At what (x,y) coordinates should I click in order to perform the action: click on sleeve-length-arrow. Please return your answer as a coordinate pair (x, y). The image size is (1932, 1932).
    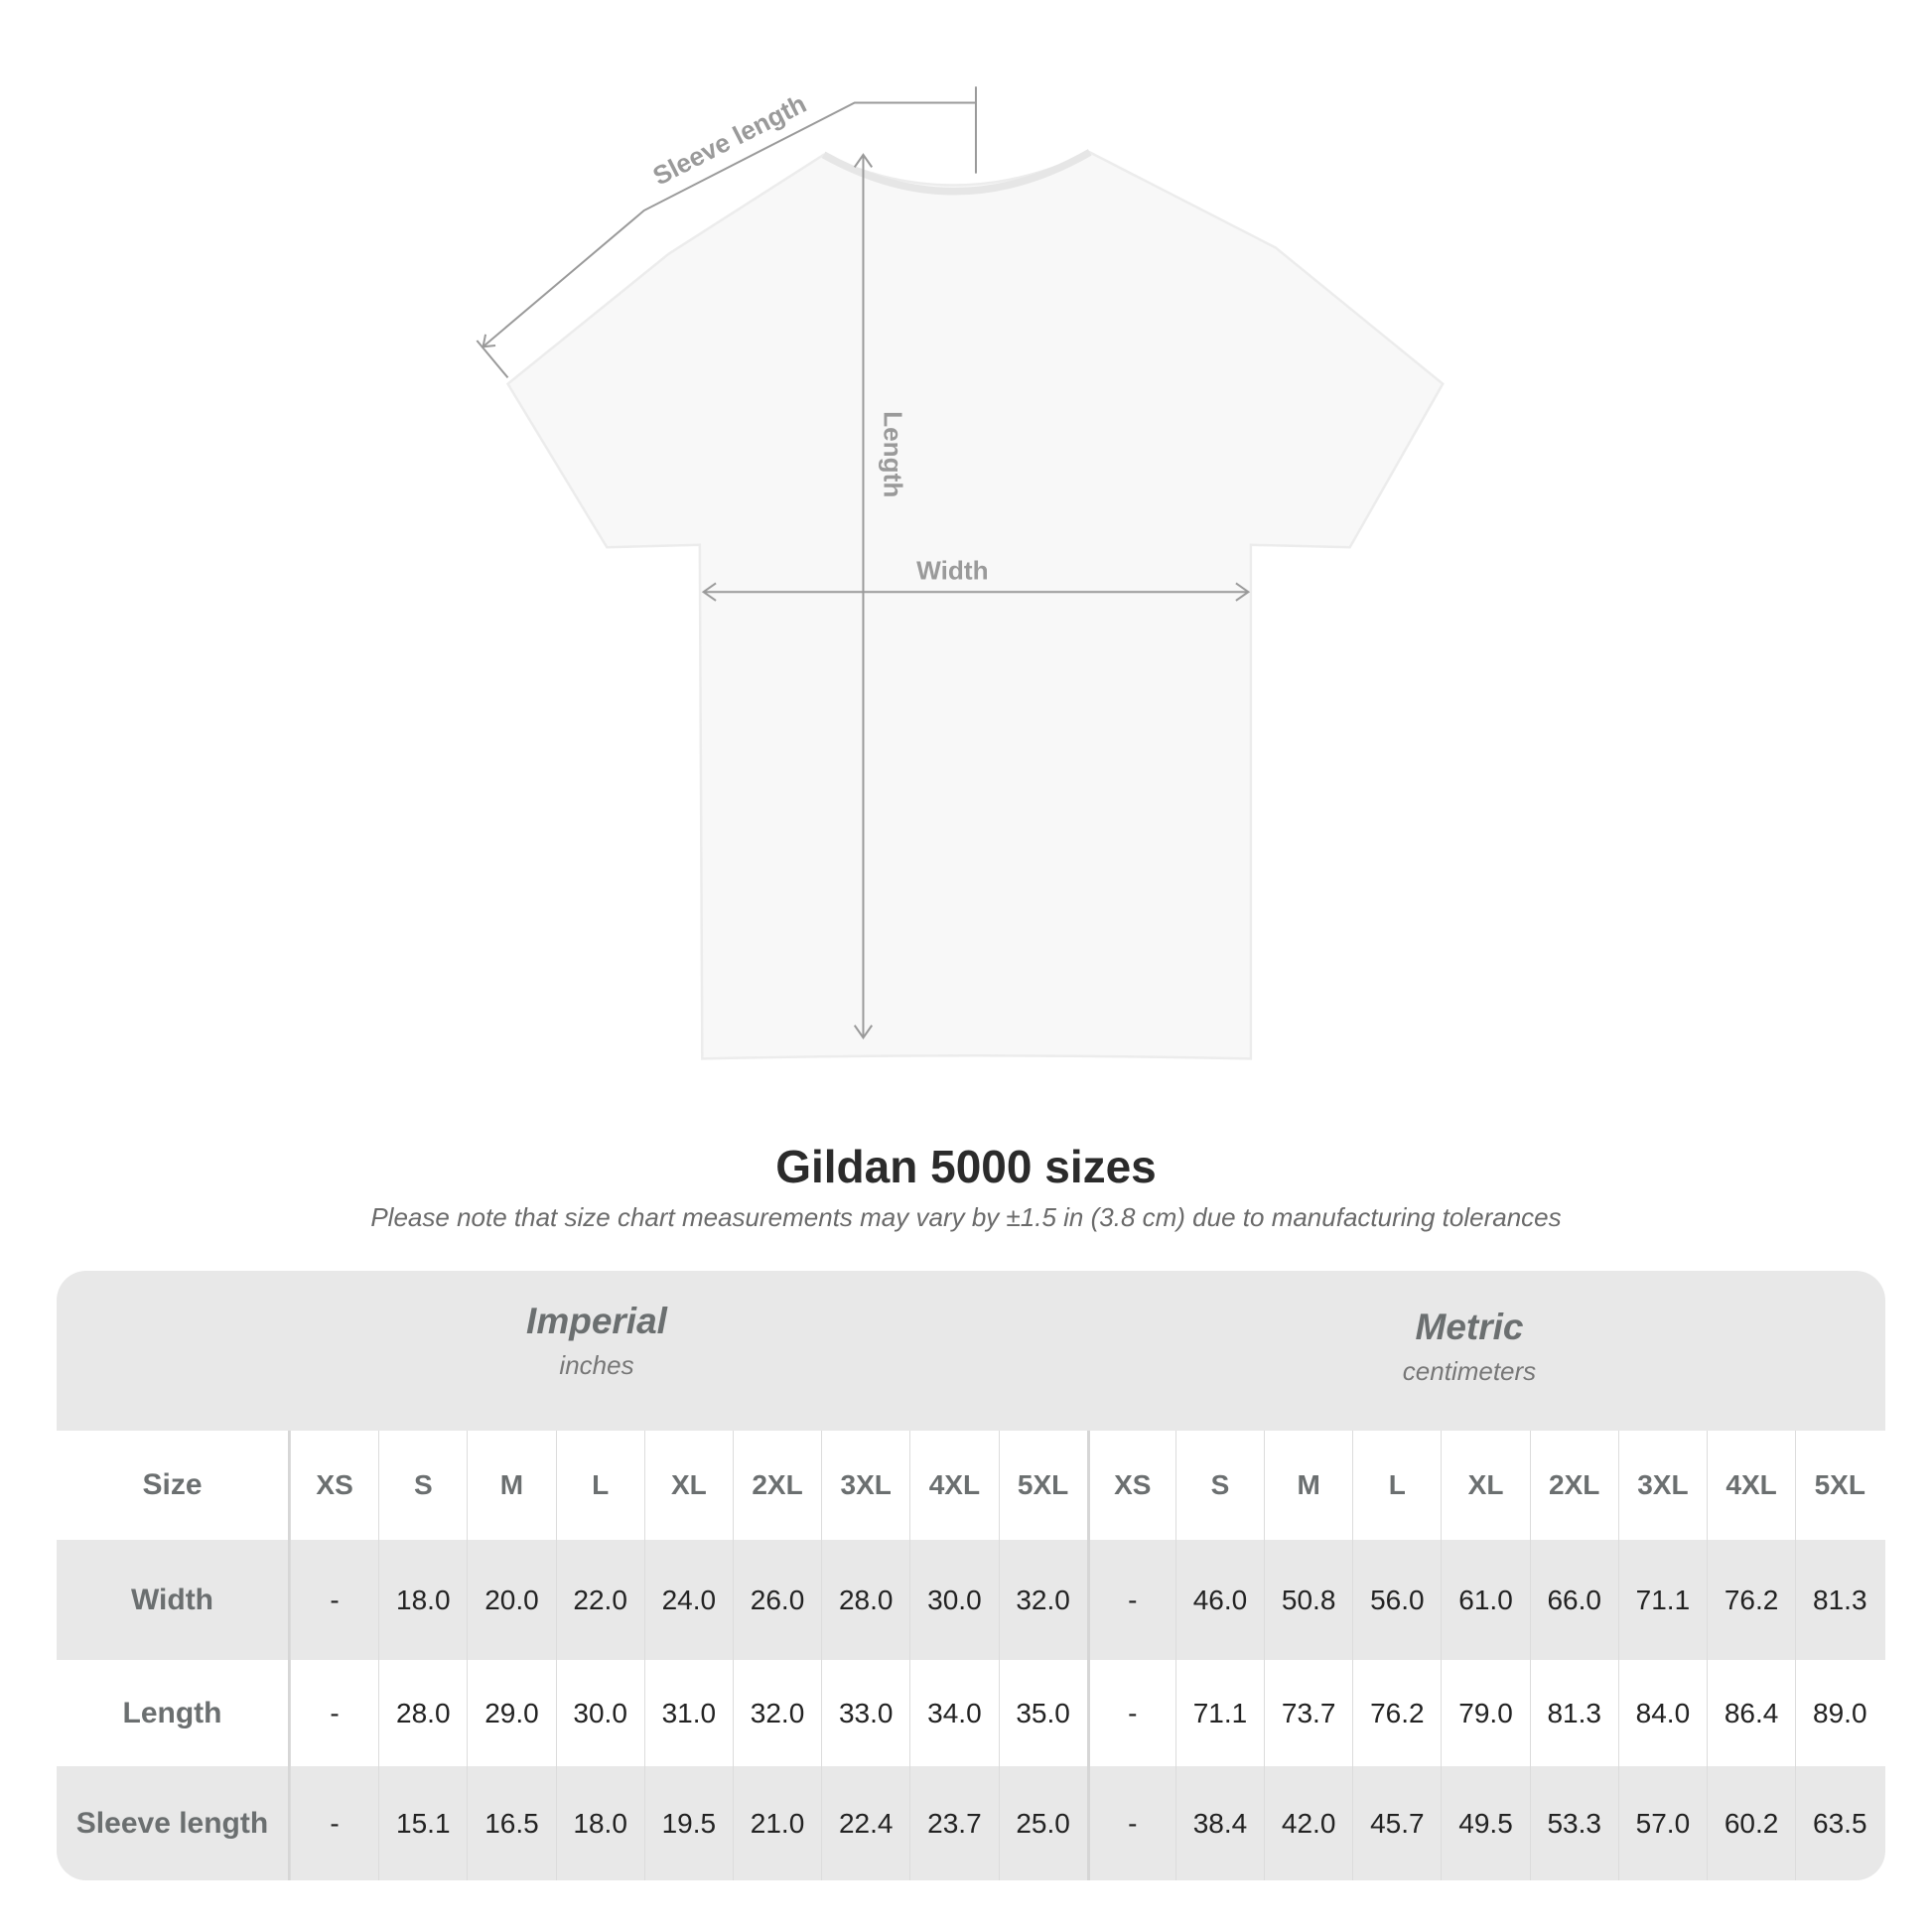
    Looking at the image, I should click on (729, 224).